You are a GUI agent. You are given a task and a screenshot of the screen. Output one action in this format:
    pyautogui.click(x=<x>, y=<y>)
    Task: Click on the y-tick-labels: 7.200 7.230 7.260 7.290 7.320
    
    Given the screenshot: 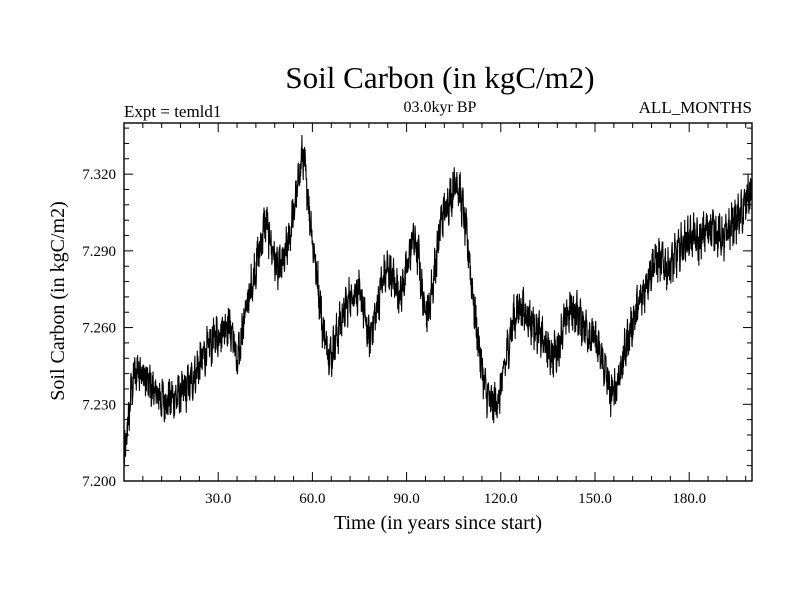 What is the action you would take?
    pyautogui.click(x=99, y=328)
    